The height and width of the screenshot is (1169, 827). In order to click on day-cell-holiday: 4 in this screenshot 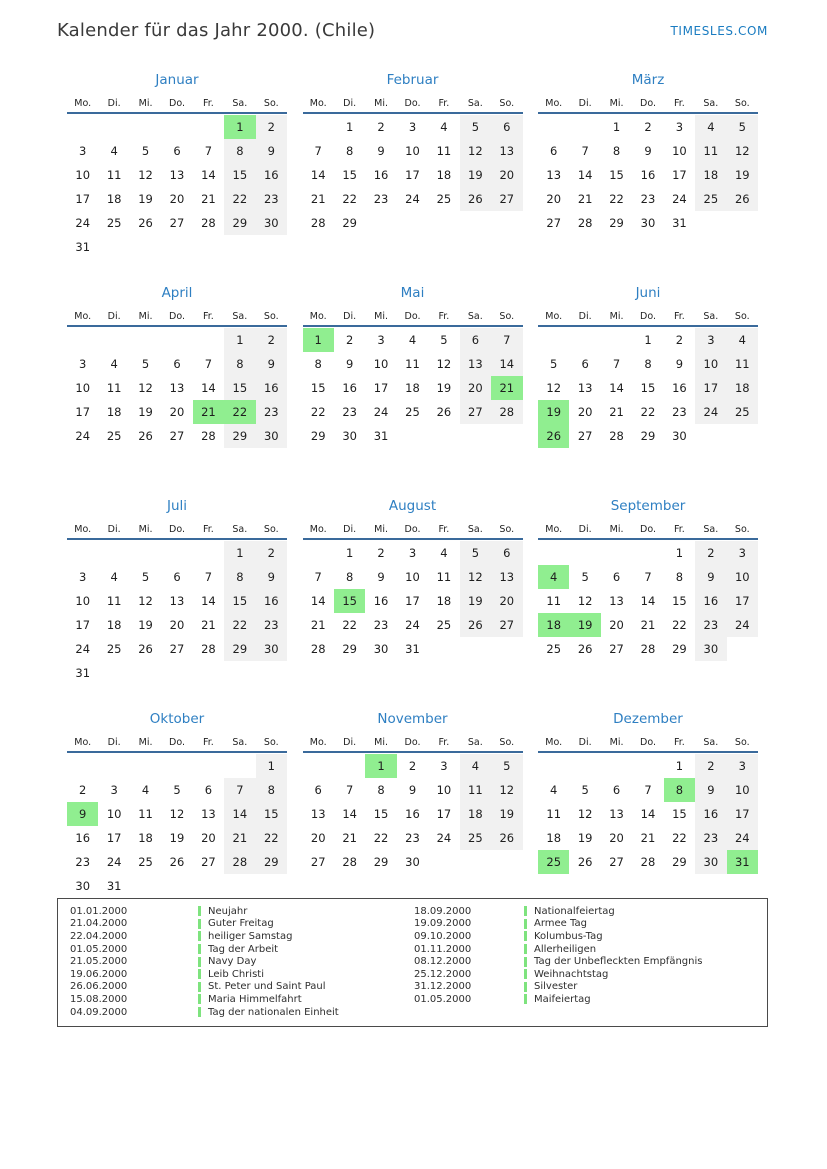, I will do `click(554, 577)`.